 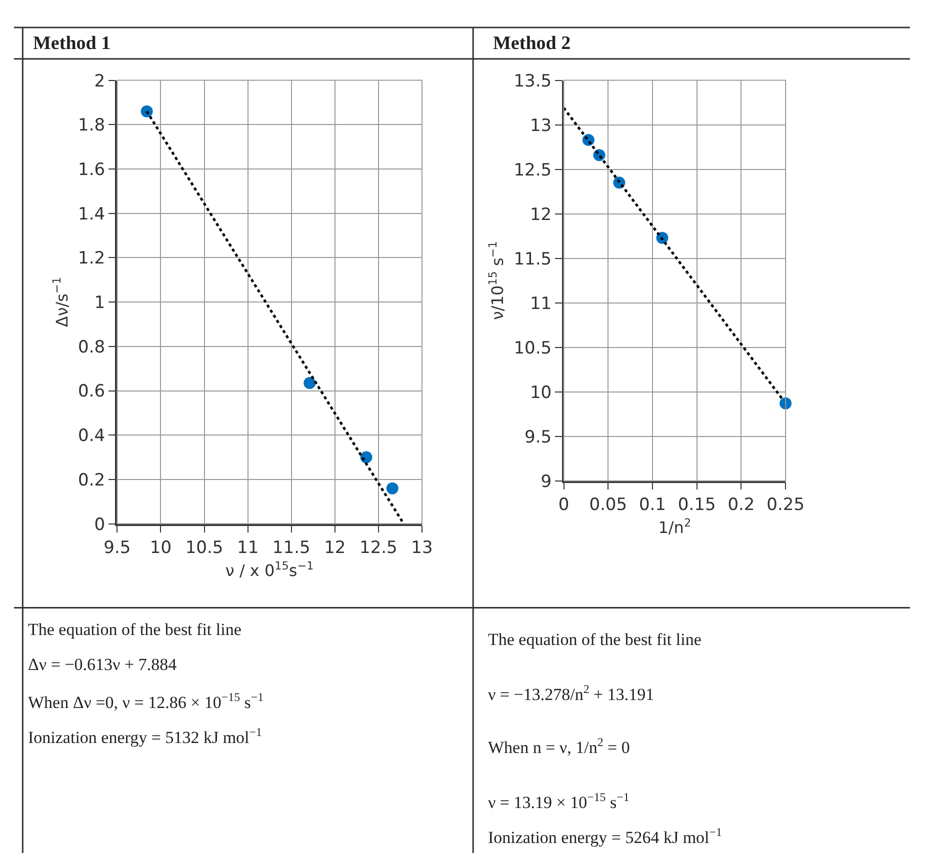 What do you see at coordinates (92, 170) in the screenshot?
I see `y-tick-label: 1.6` at bounding box center [92, 170].